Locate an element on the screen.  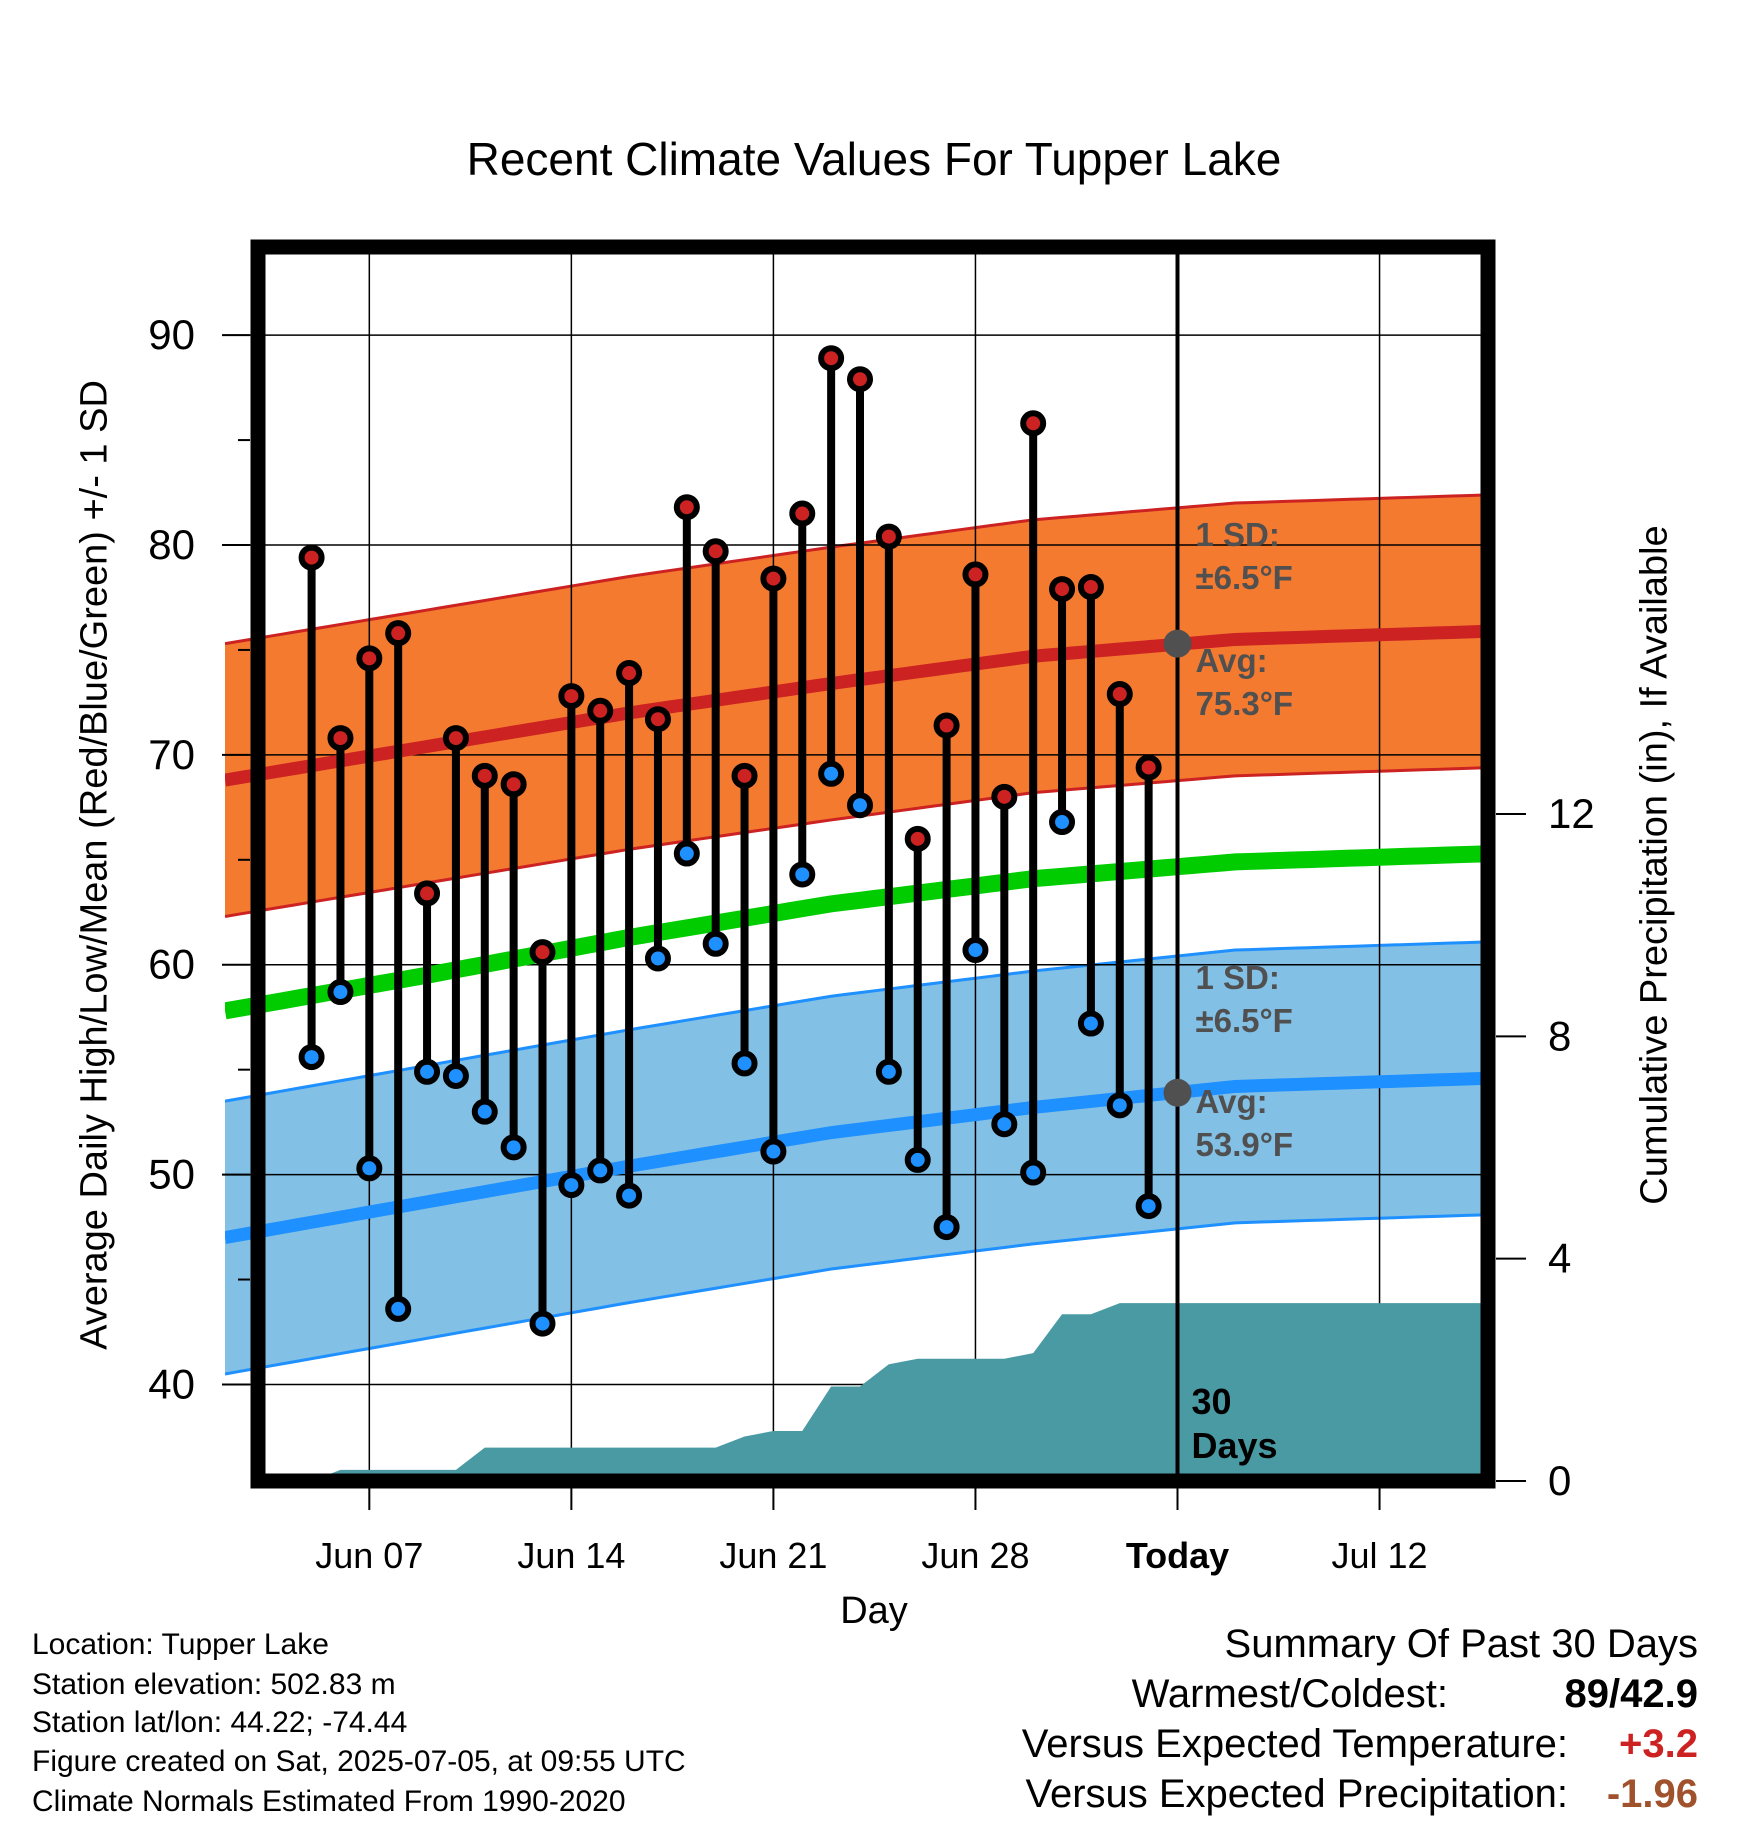
y-right-tick-label: 0 is located at coordinates (1559, 1480).